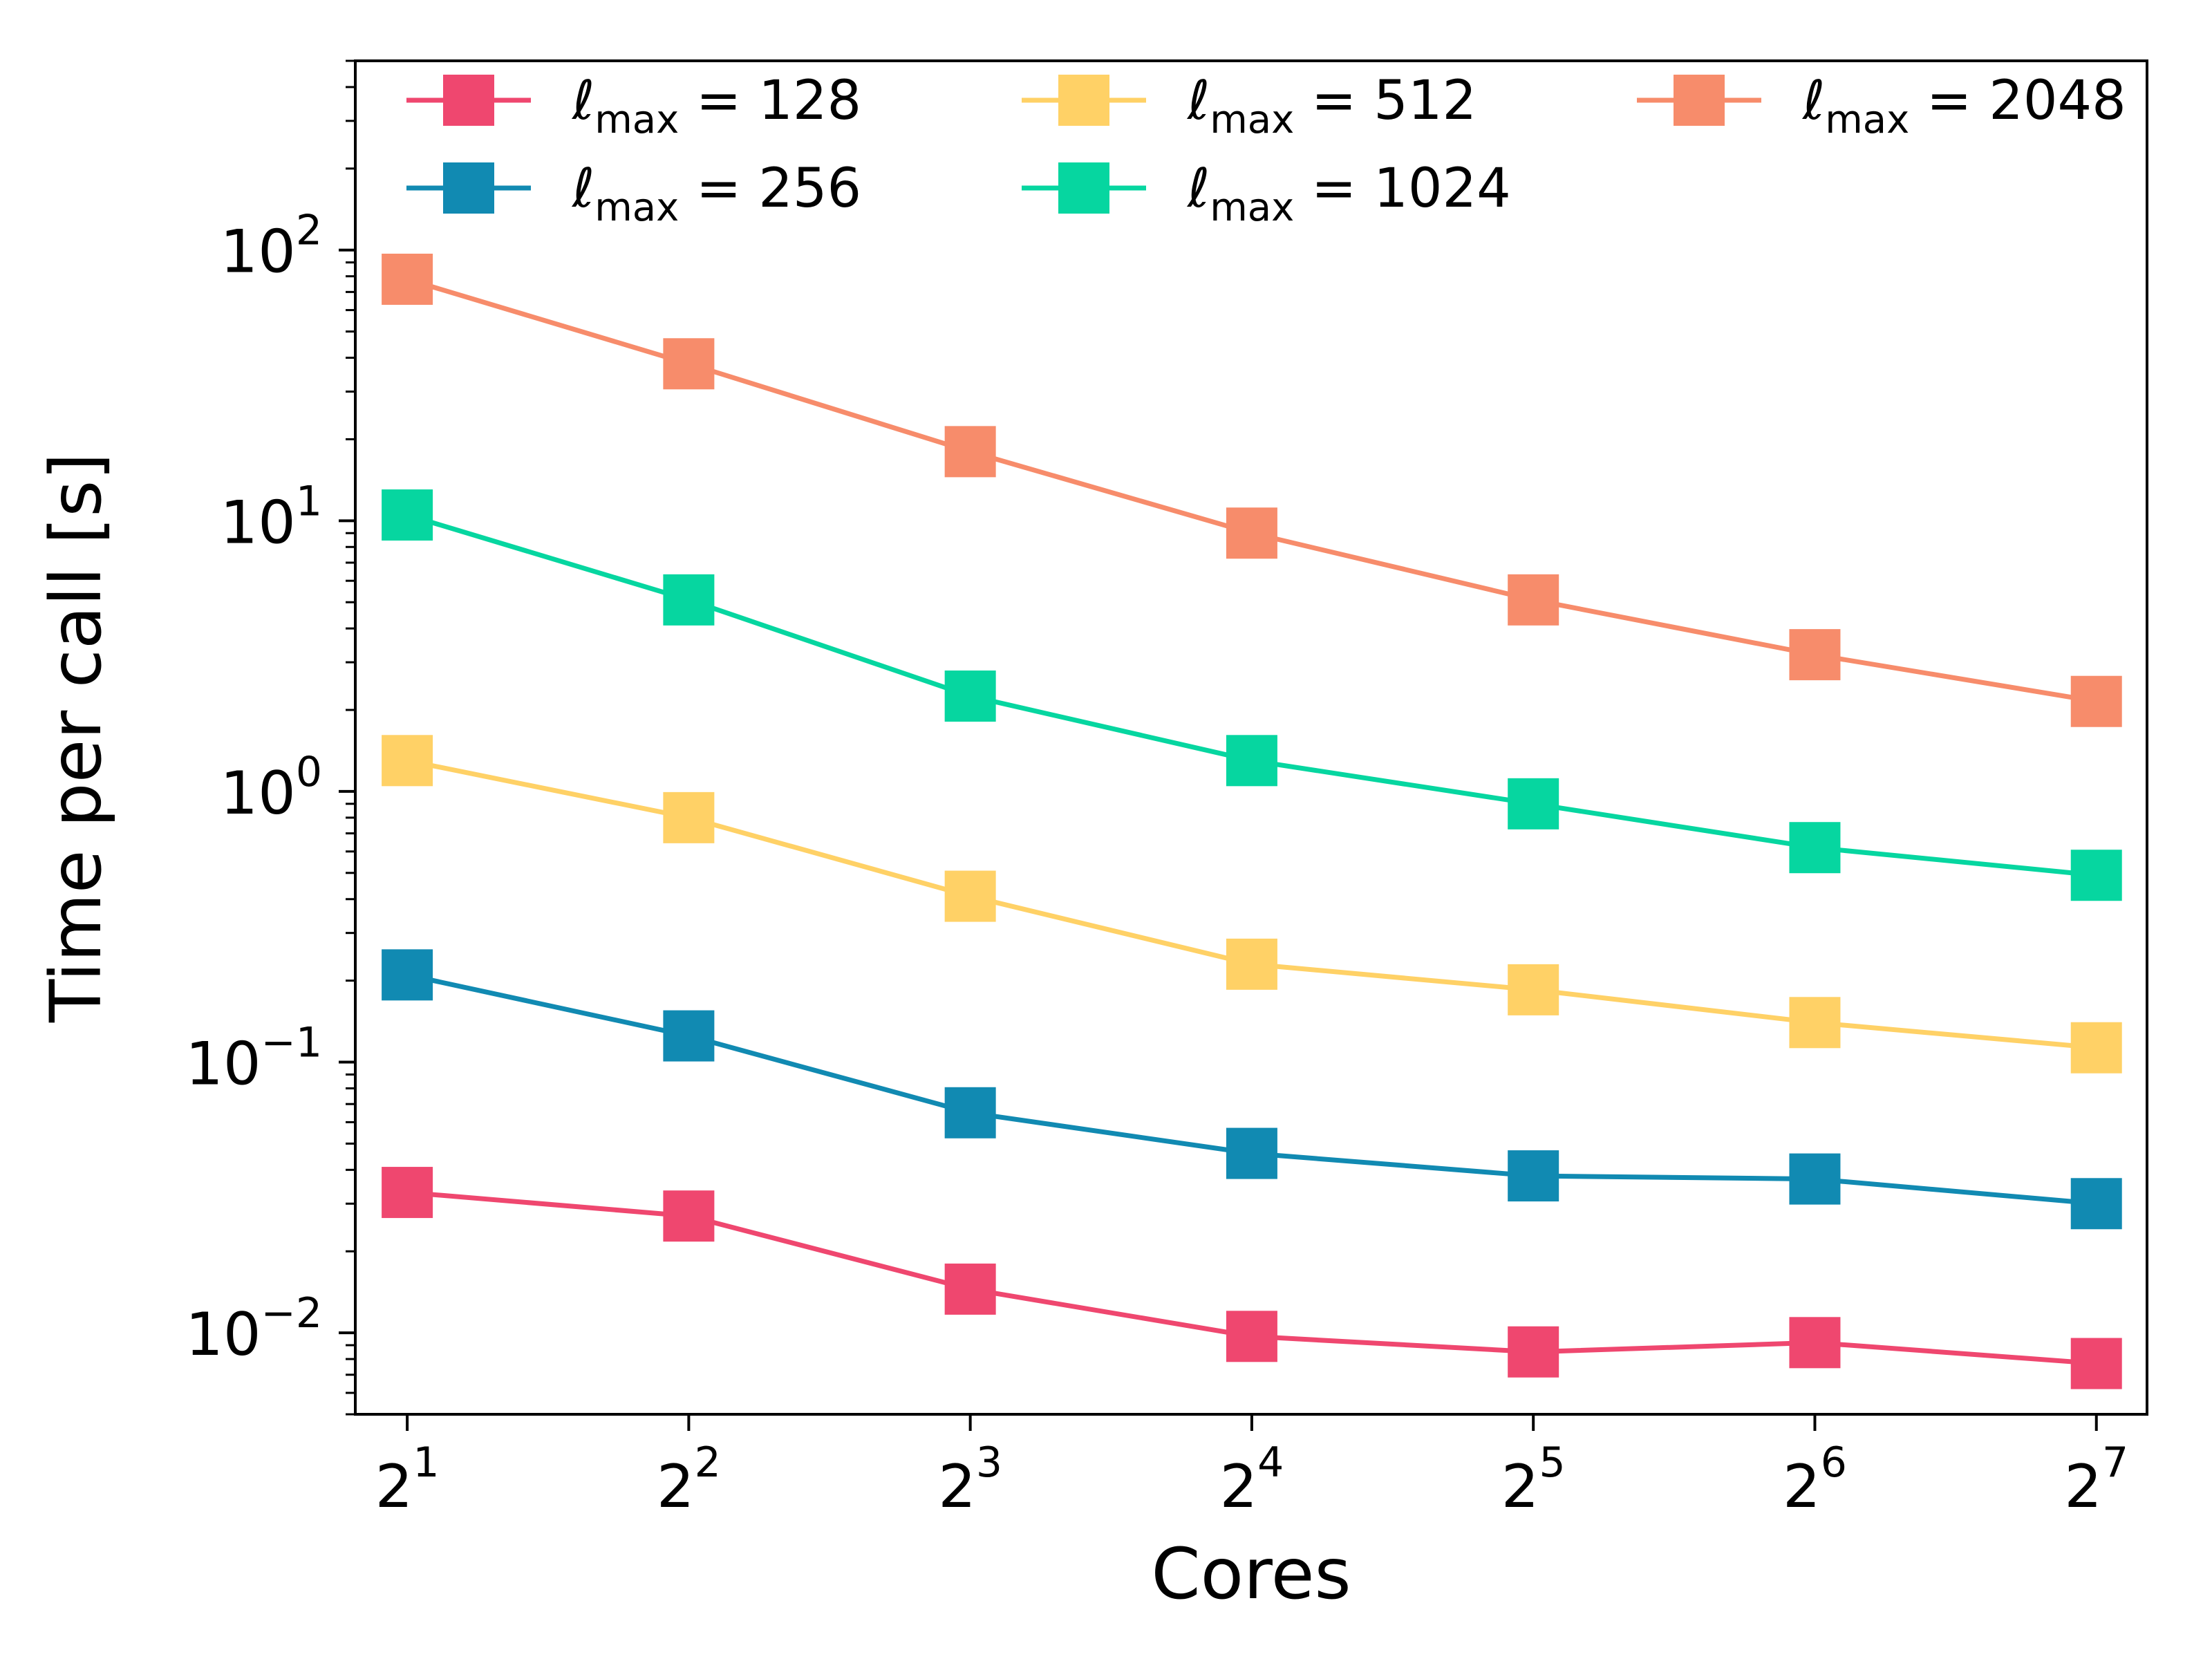 The width and height of the screenshot is (2212, 1659). What do you see at coordinates (1251, 1574) in the screenshot?
I see `x-axis-title: Cores` at bounding box center [1251, 1574].